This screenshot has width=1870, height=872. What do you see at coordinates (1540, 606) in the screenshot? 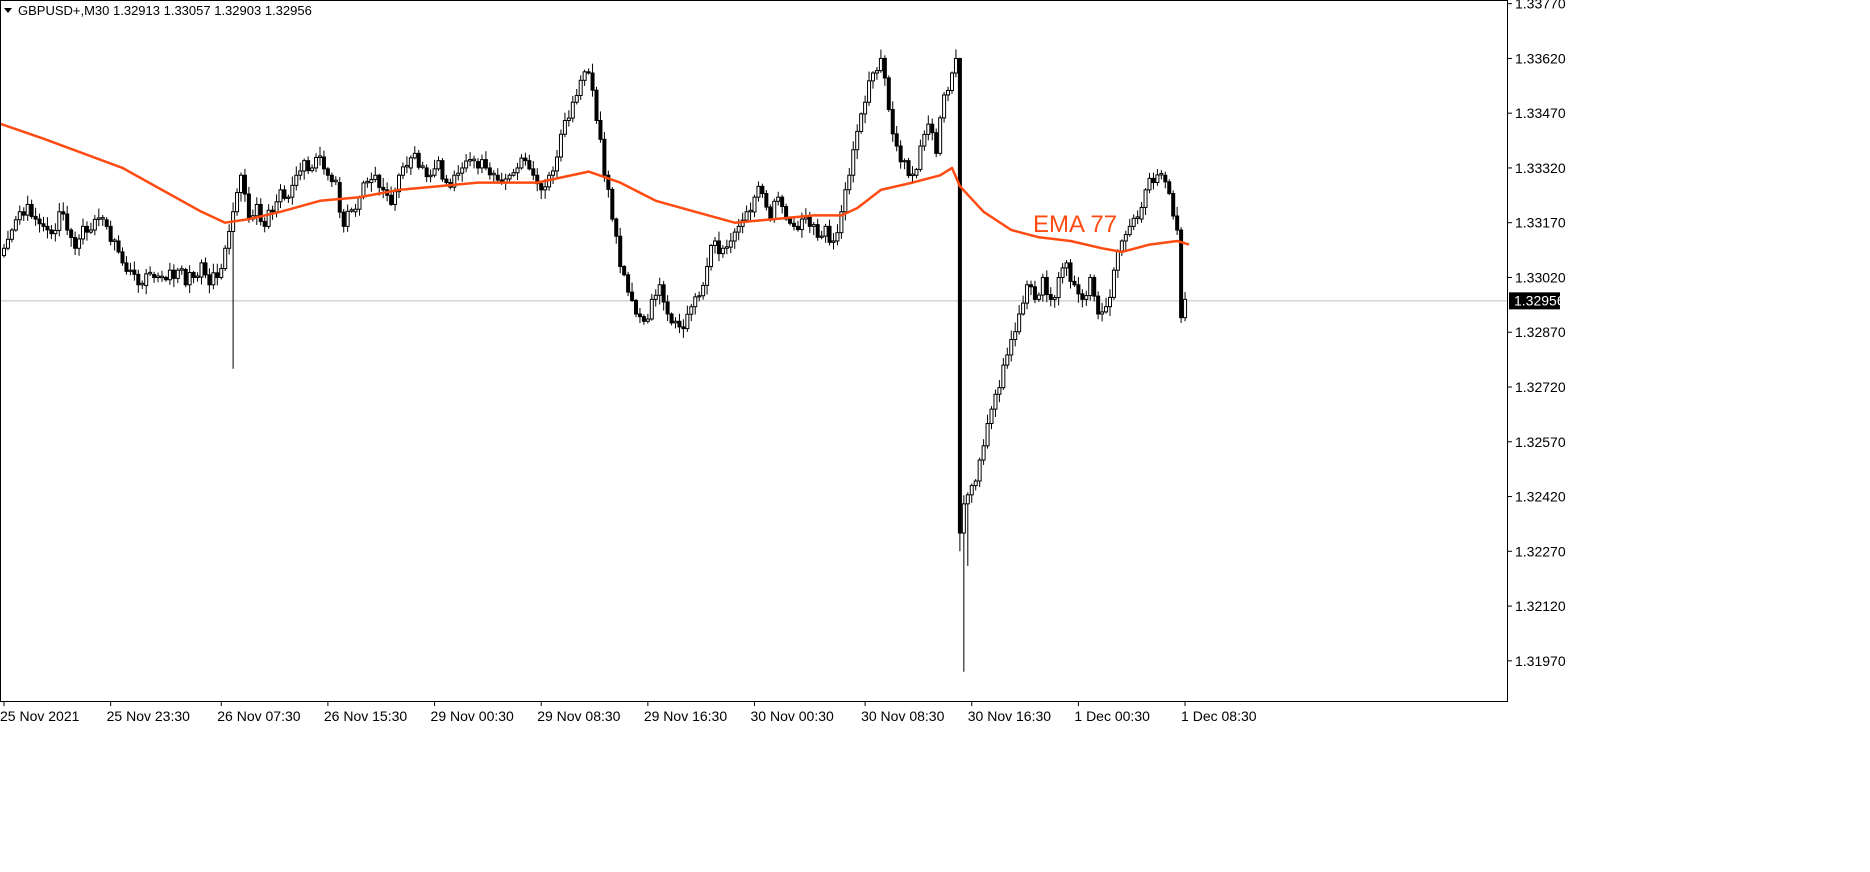
I see `y-tick-label: 1.32120` at bounding box center [1540, 606].